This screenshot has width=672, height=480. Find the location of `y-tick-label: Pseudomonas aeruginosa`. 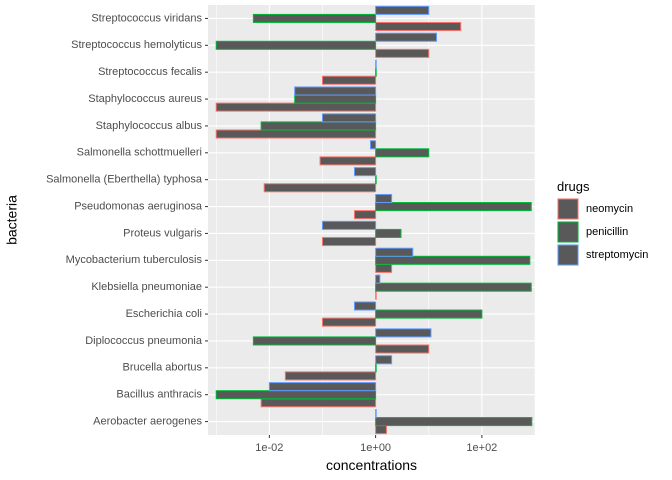

y-tick-label: Pseudomonas aeruginosa is located at coordinates (138, 206).